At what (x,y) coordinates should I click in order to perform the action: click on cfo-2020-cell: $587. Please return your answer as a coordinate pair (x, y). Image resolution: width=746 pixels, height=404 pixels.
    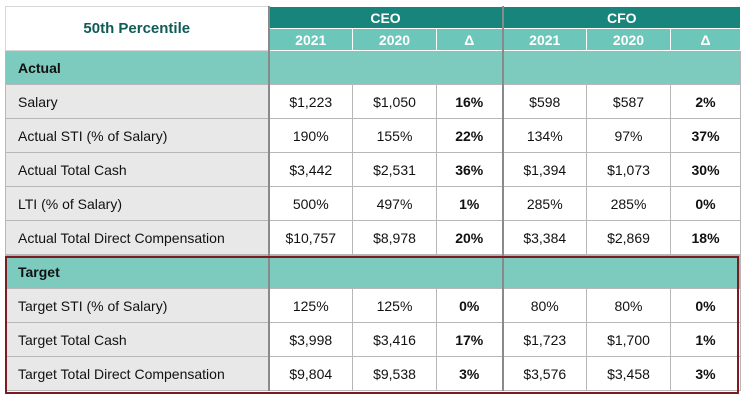
    Looking at the image, I should click on (628, 101).